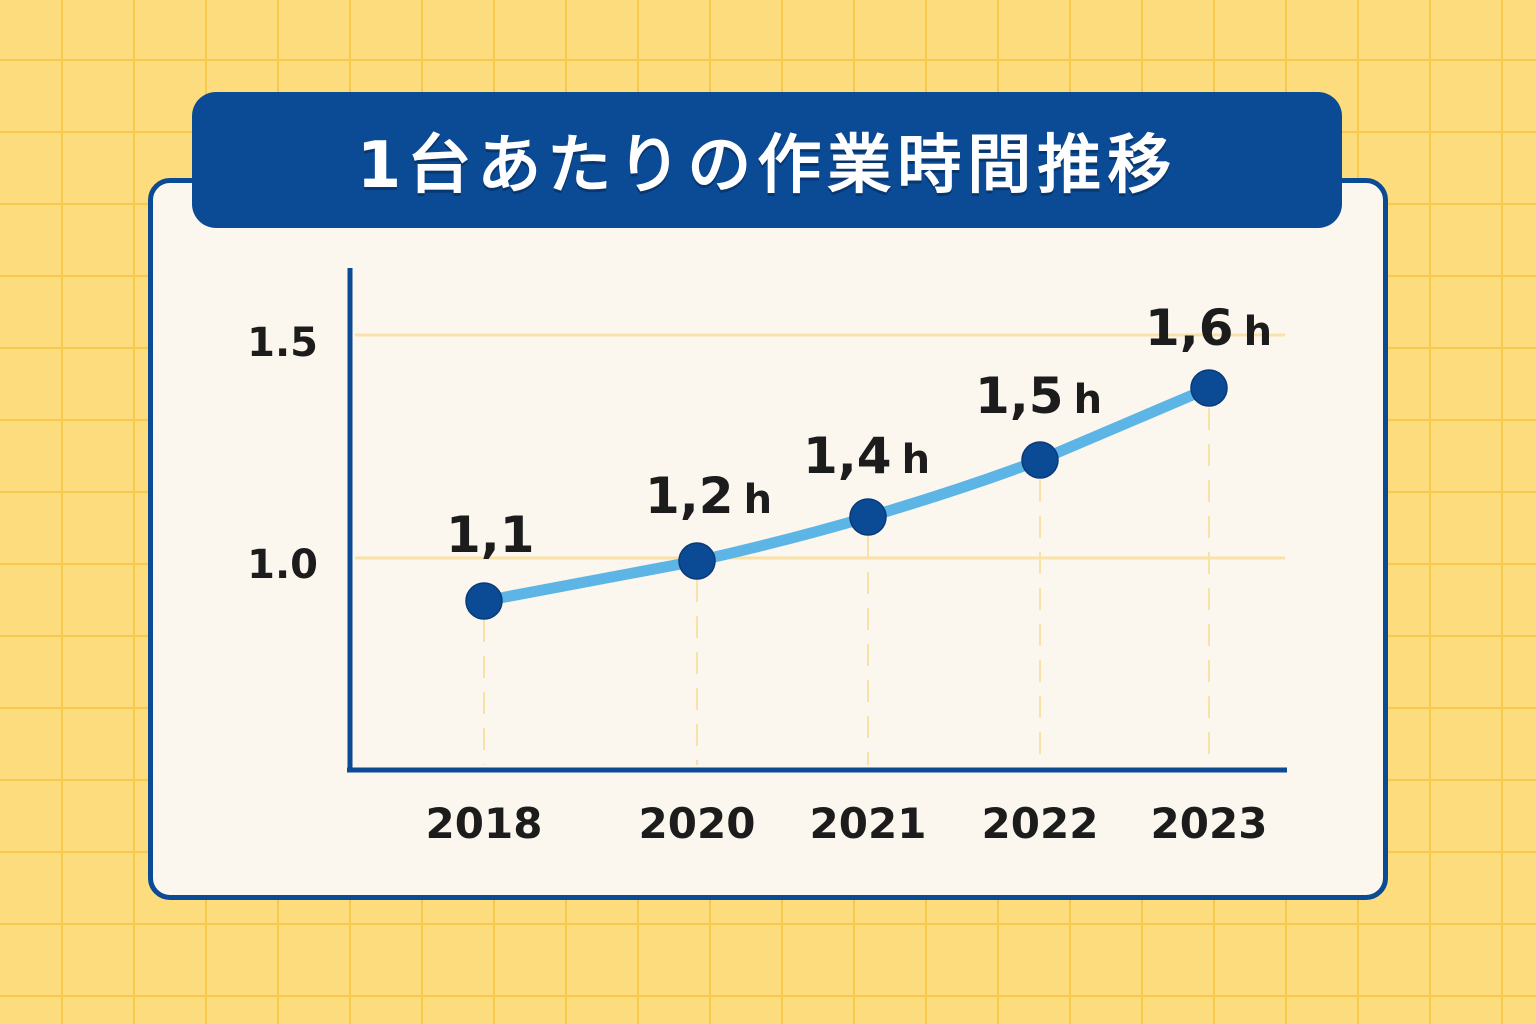  What do you see at coordinates (767, 166) in the screenshot?
I see `chart-title: 1台あたりの作業時間推移` at bounding box center [767, 166].